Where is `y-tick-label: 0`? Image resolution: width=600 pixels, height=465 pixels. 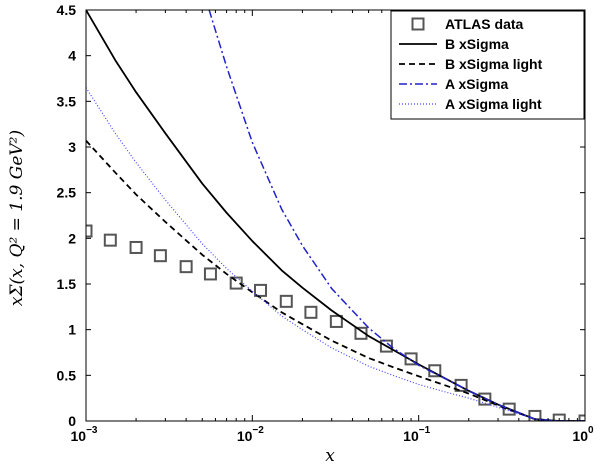 y-tick-label: 0 is located at coordinates (72, 421).